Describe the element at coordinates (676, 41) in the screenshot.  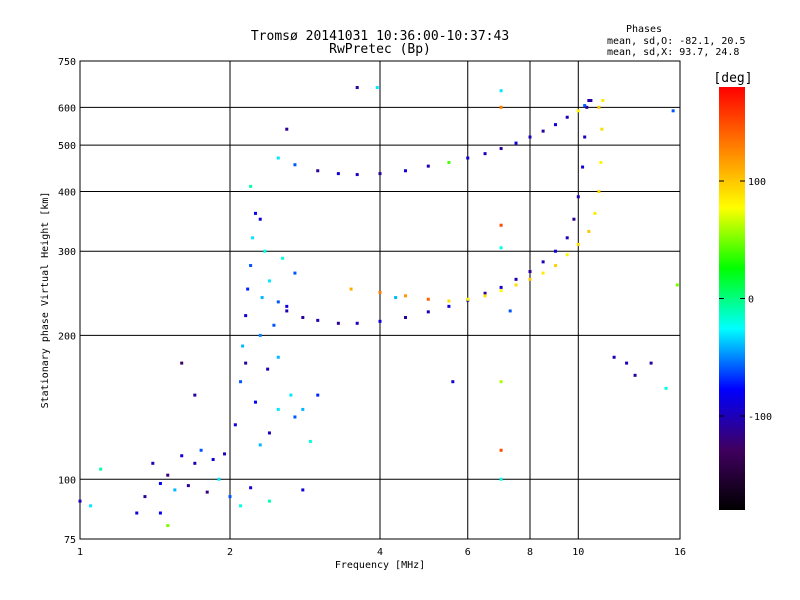
I see `stats-line-o: mean, sd,O: -82.1, 20.5` at that location.